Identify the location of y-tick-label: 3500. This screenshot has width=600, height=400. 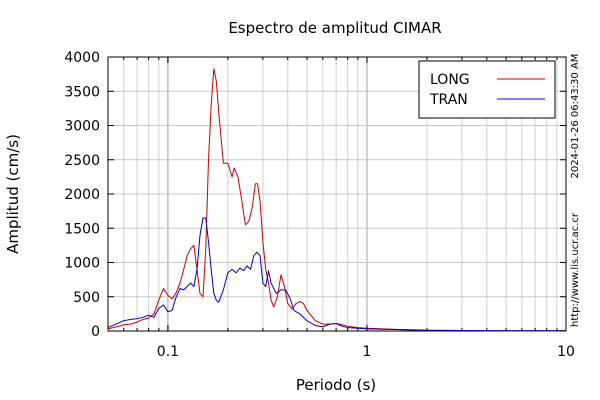
(82, 92).